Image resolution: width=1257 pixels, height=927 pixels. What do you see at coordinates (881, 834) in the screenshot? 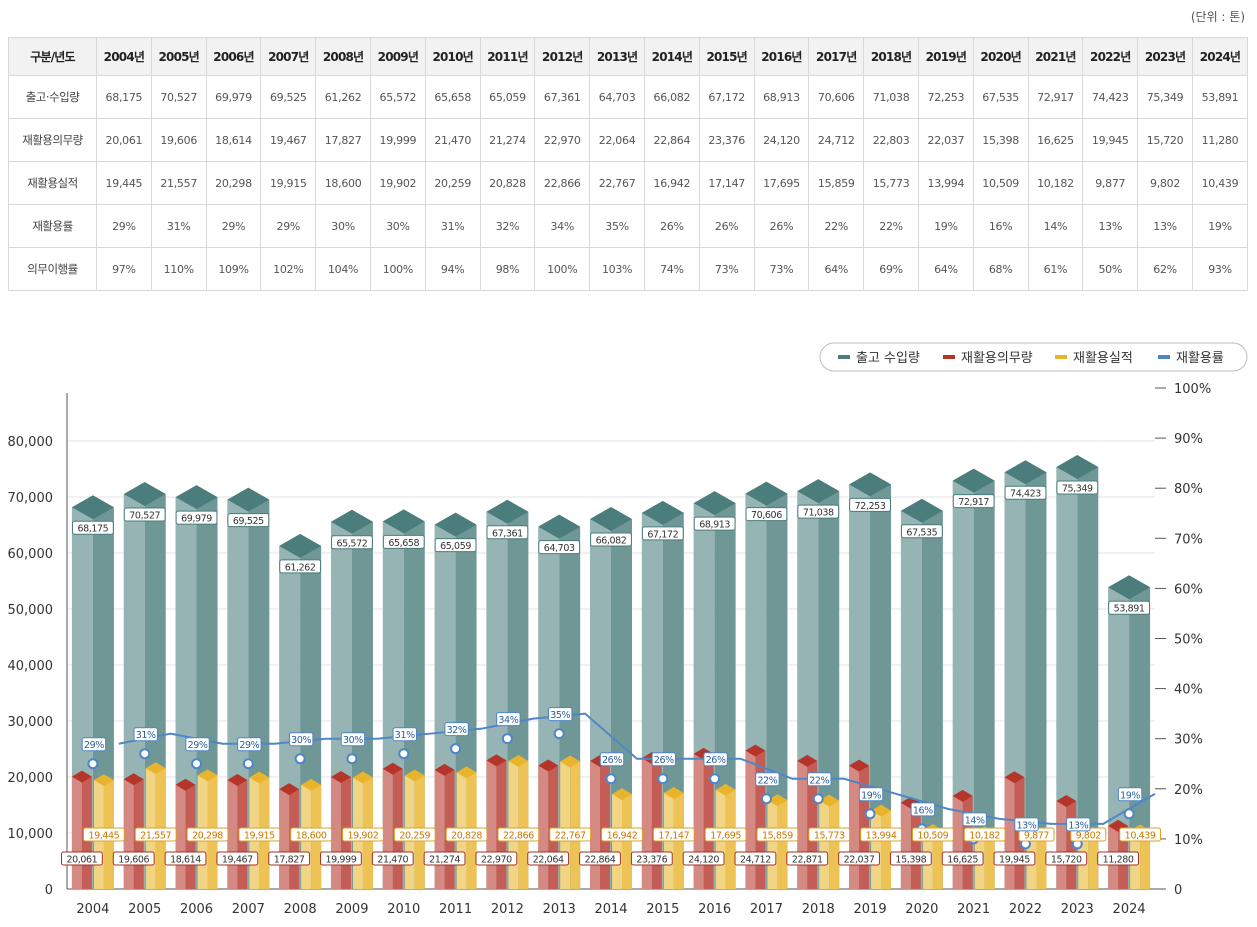
I see `label-actual: 13,994` at bounding box center [881, 834].